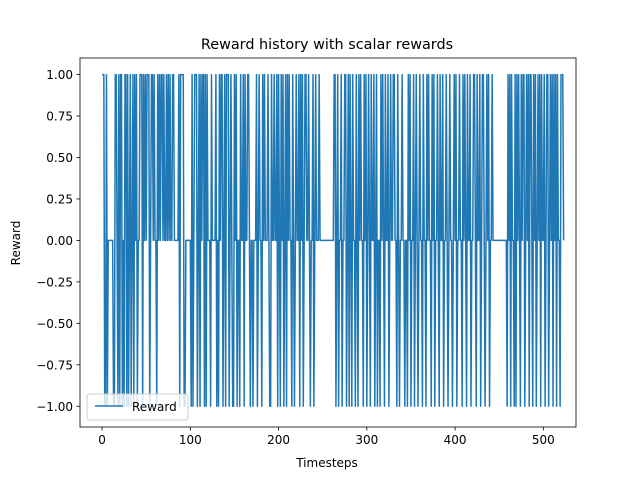 This screenshot has width=640, height=480. I want to click on y-tick-label: −0.75, so click(54, 365).